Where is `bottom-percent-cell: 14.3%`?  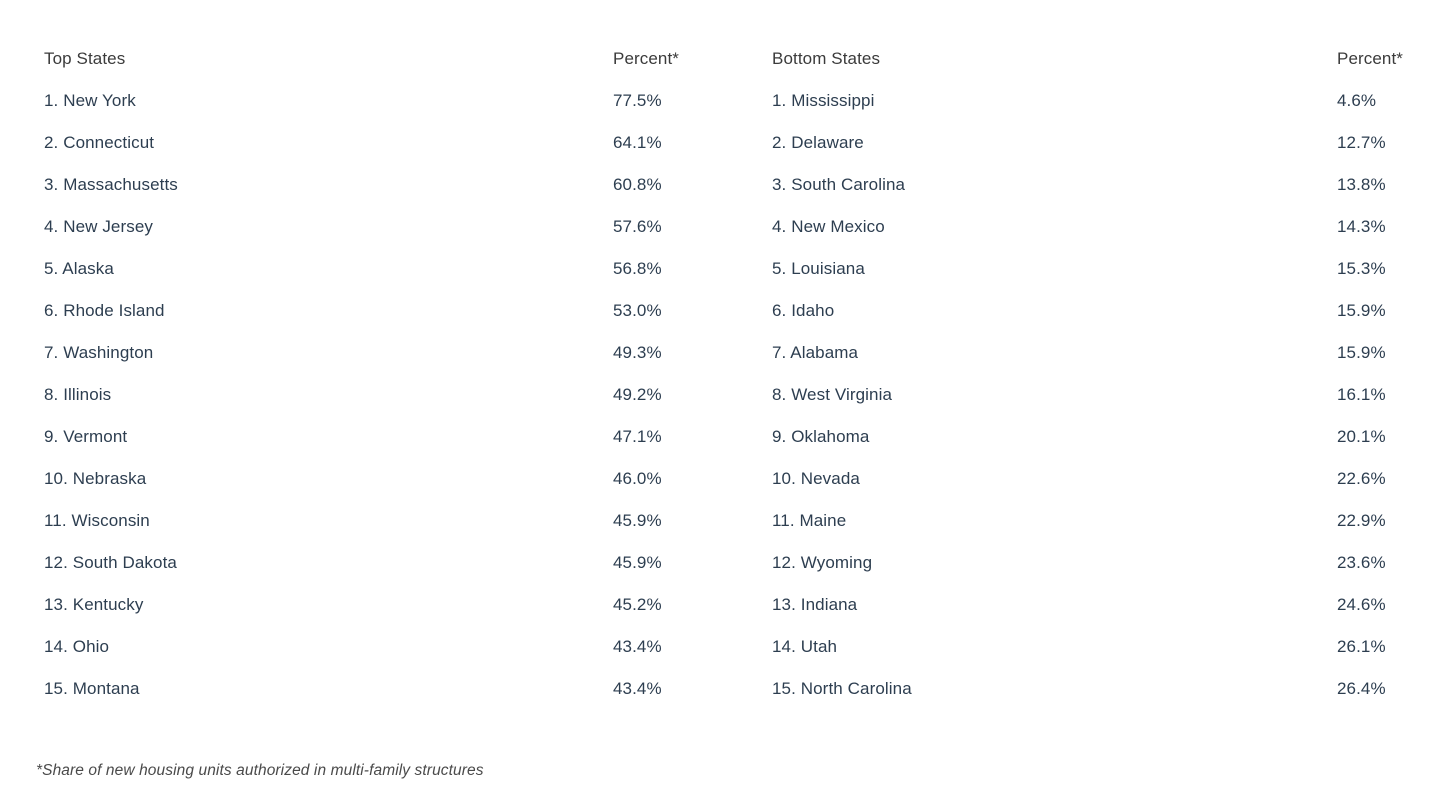 bottom-percent-cell: 14.3% is located at coordinates (1361, 226).